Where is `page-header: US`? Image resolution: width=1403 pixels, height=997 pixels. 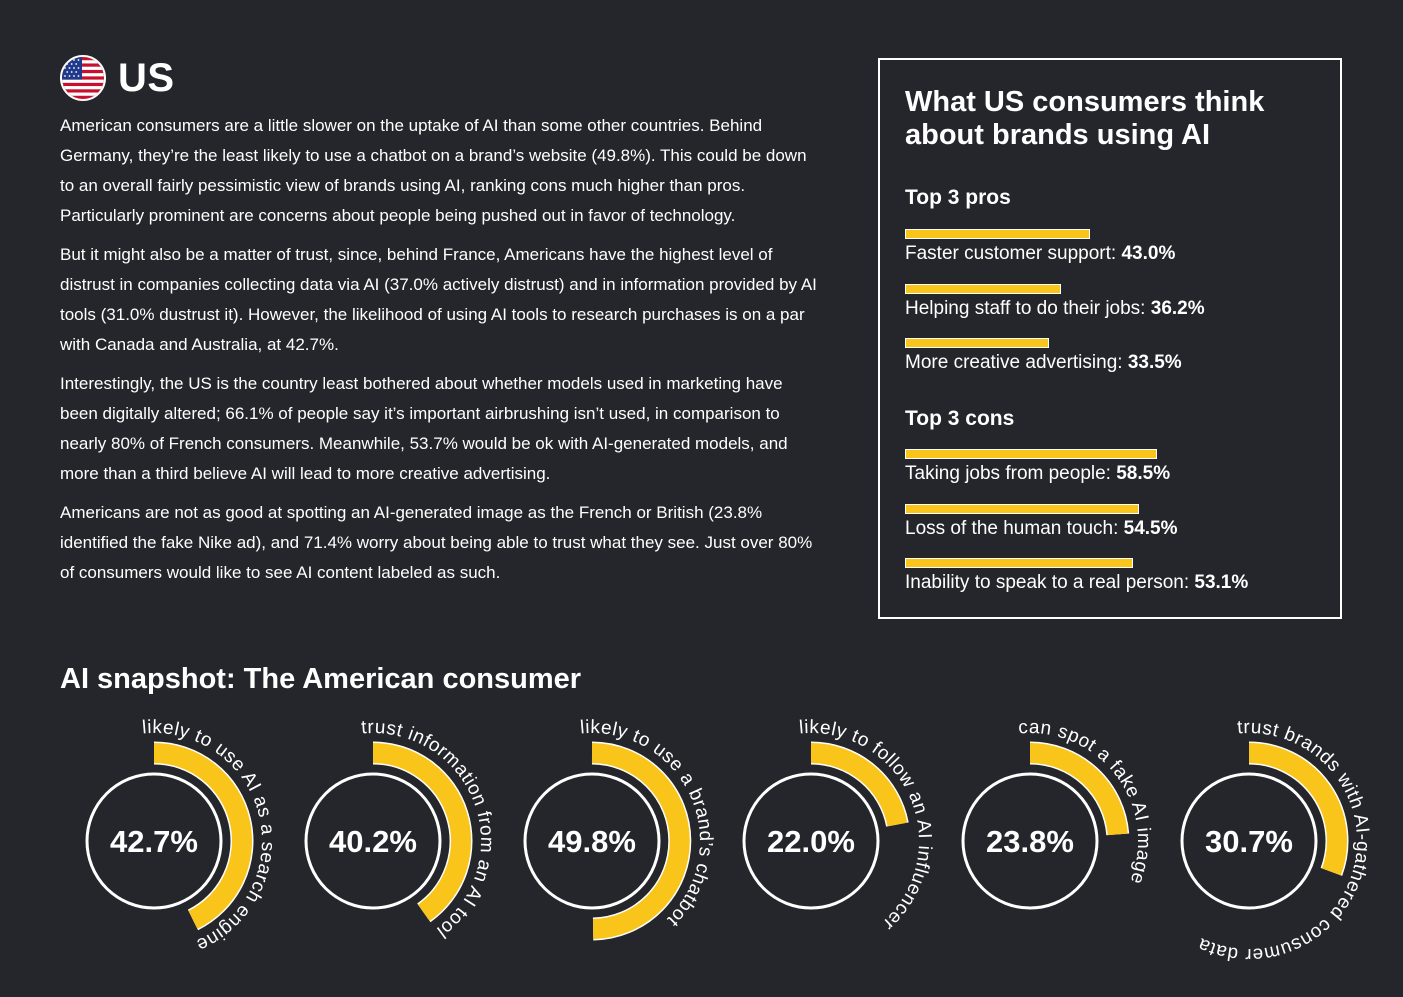 page-header: US is located at coordinates (117, 78).